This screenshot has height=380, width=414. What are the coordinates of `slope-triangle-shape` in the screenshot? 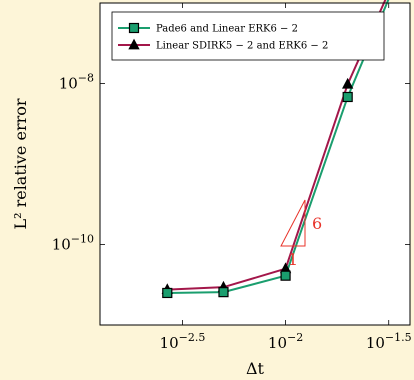 It's located at (293, 223).